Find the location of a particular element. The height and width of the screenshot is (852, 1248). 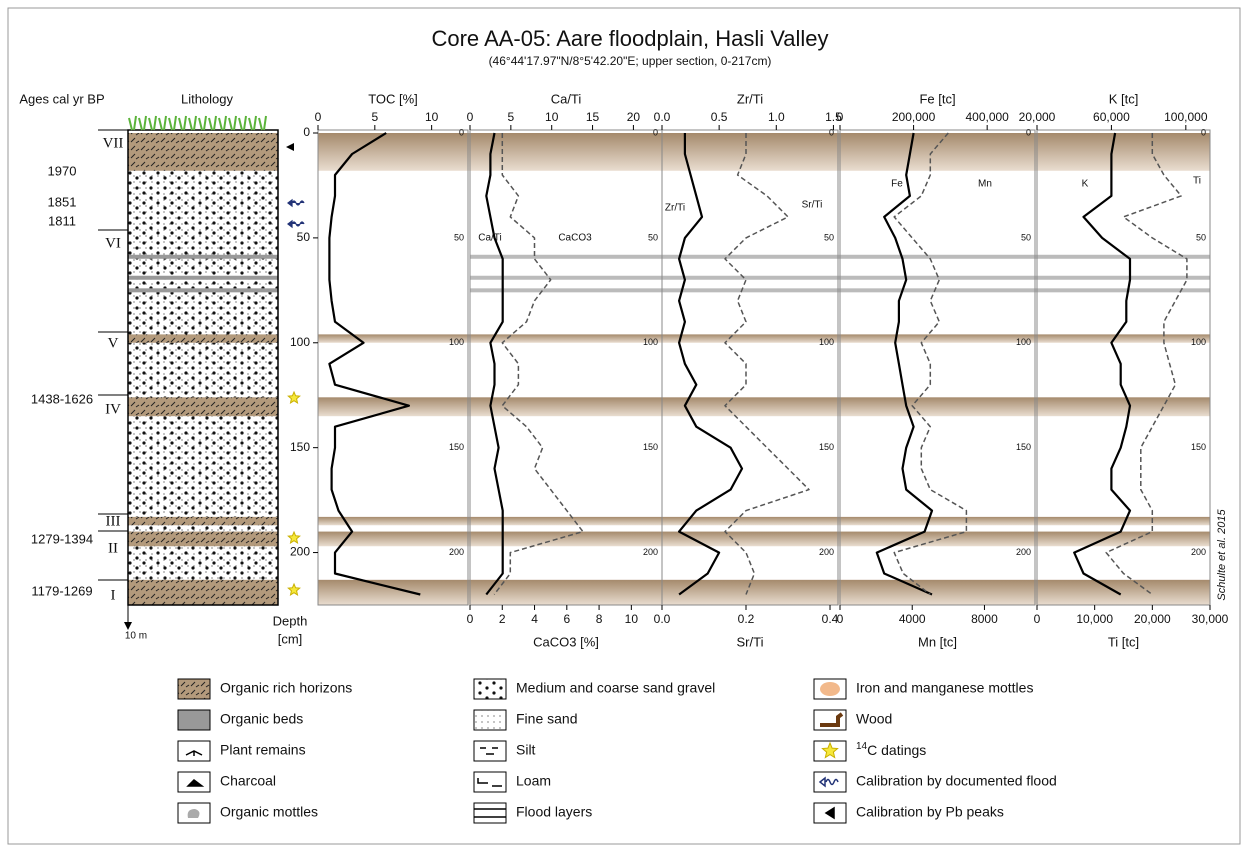

x-tick-label: 0 is located at coordinates (318, 117).